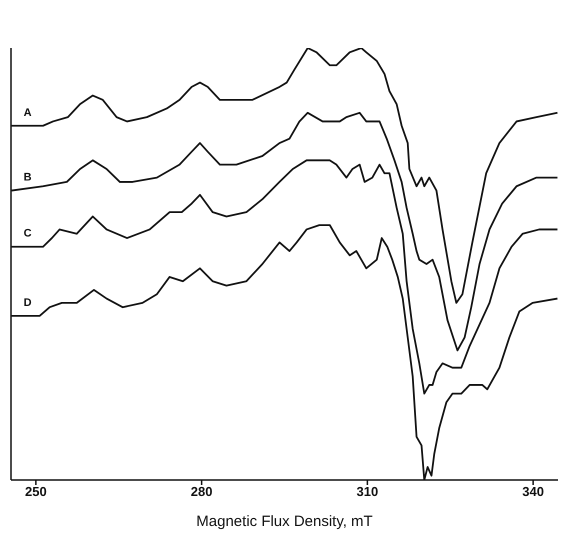 The height and width of the screenshot is (538, 561). What do you see at coordinates (284, 521) in the screenshot?
I see `x-axis-title: Magnetic Flux Density, mT` at bounding box center [284, 521].